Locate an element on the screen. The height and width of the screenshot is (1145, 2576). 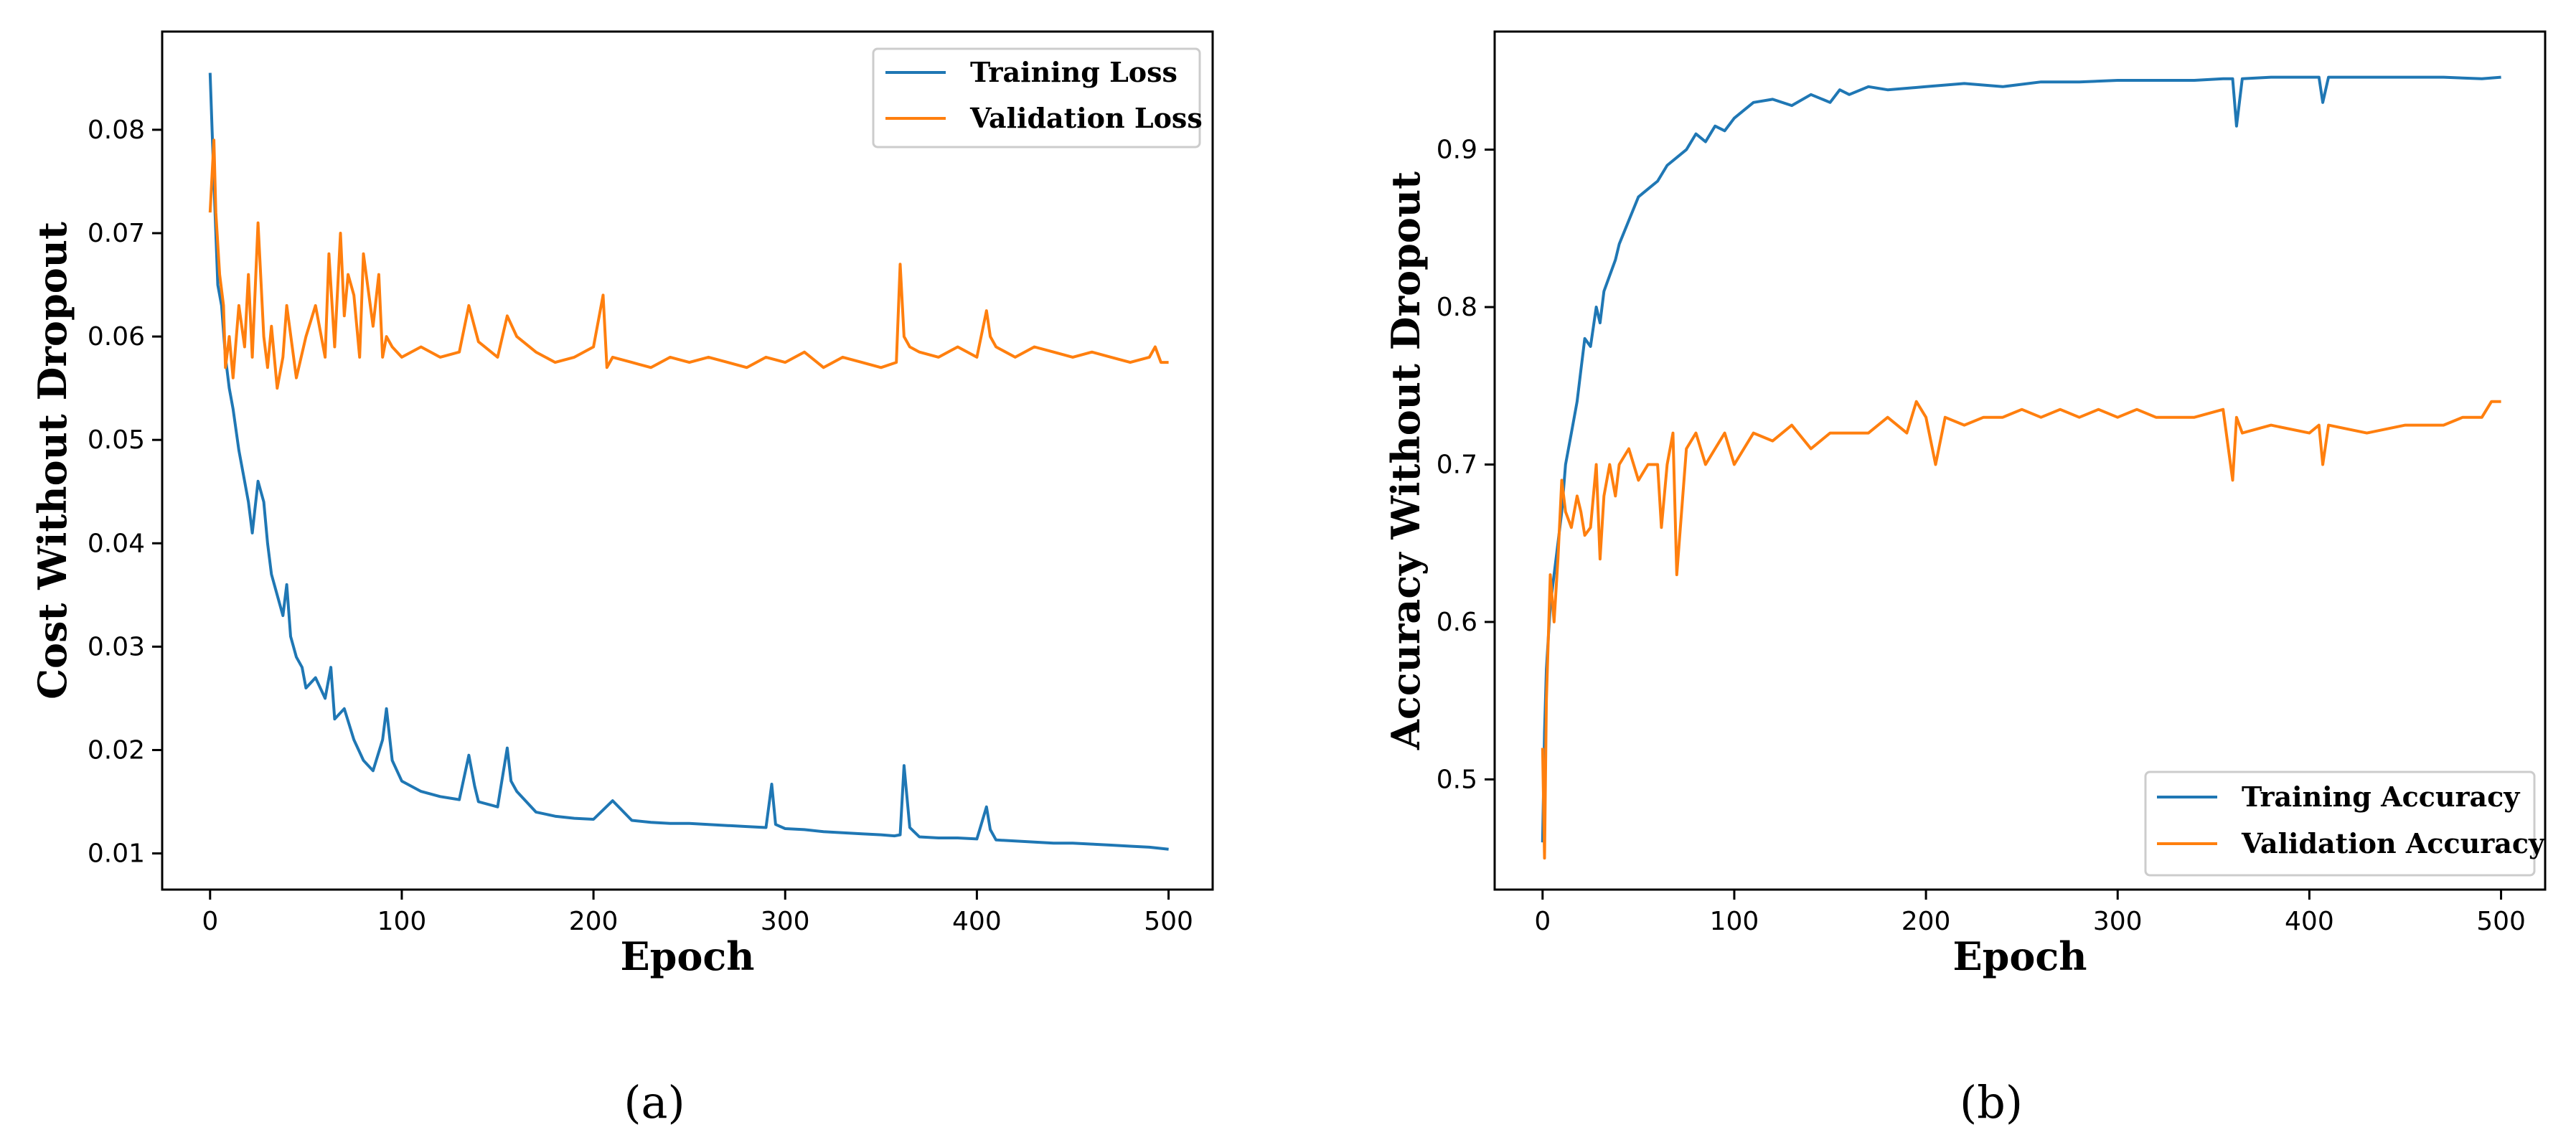
y-tick-label: 0.7 is located at coordinates (1457, 464).